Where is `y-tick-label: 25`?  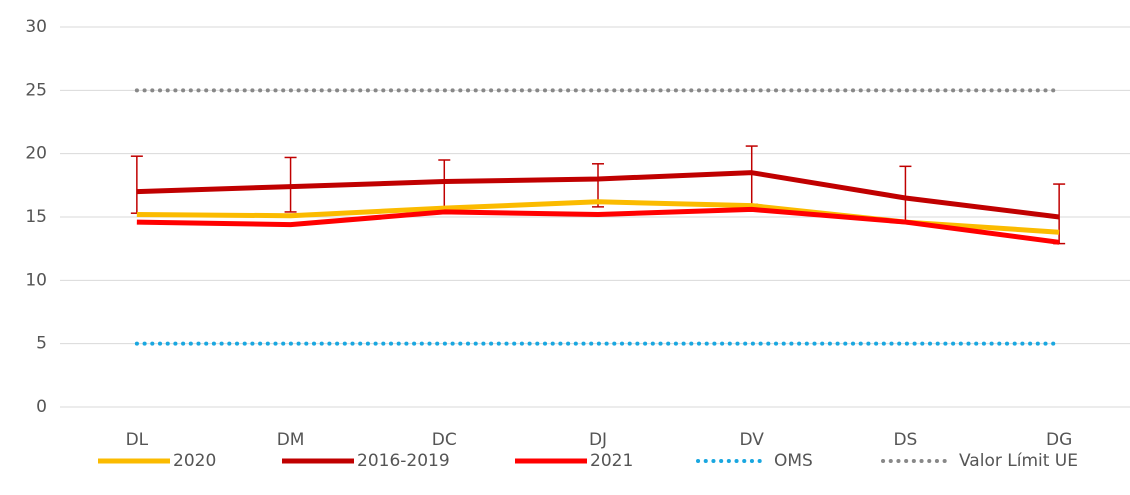
y-tick-label: 25 is located at coordinates (36, 90).